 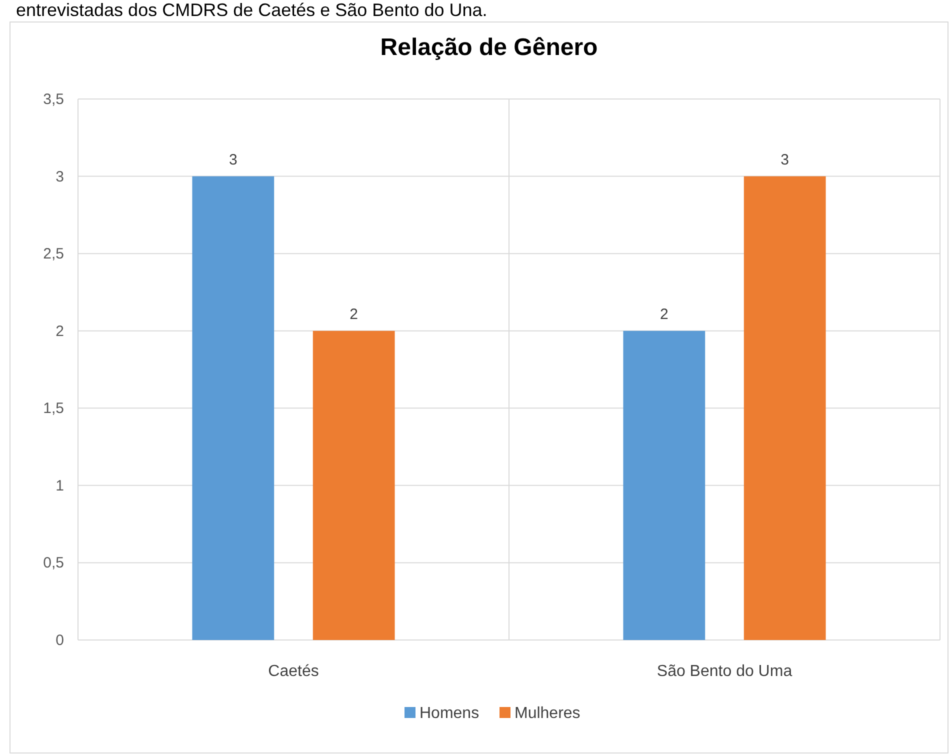 I want to click on x-tick-label: São Bento do Uma, so click(x=724, y=671).